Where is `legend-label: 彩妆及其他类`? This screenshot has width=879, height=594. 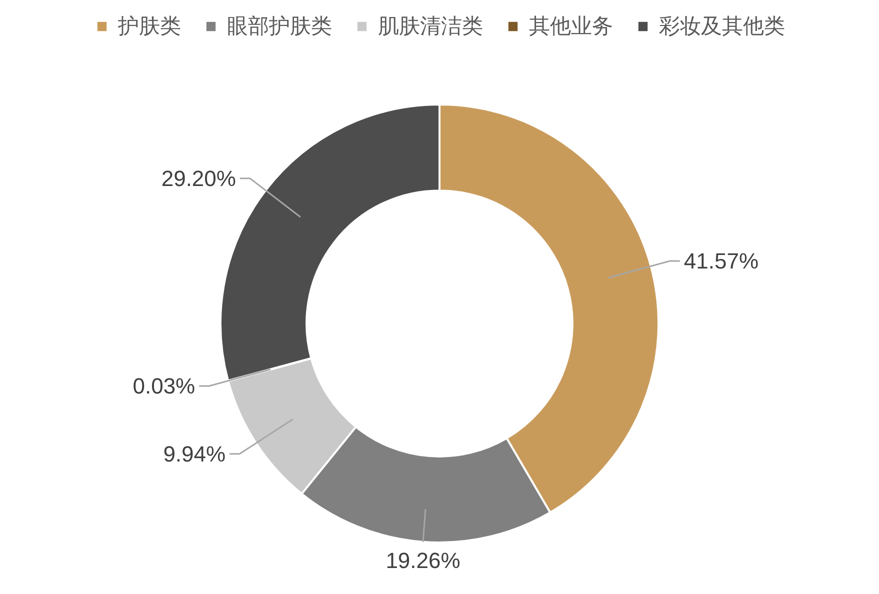 legend-label: 彩妆及其他类 is located at coordinates (722, 26).